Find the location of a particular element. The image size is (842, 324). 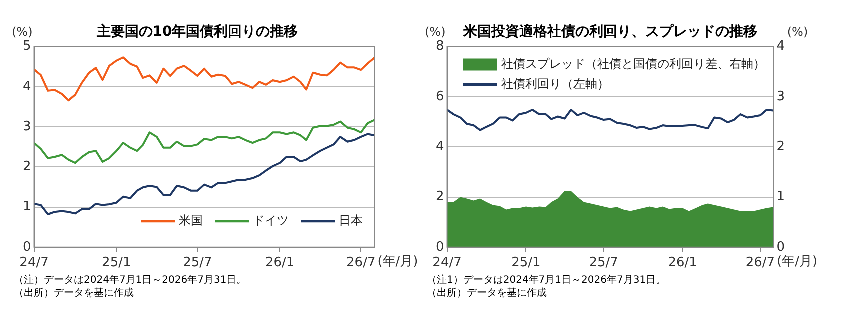

y2-tick-label: 0 is located at coordinates (781, 247).